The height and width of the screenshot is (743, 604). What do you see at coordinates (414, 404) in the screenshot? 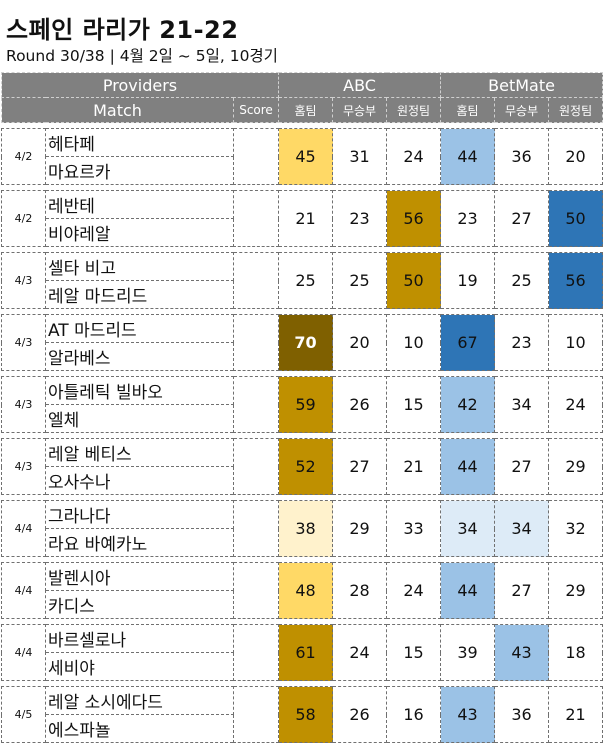
I see `abc-away-pct: 15` at bounding box center [414, 404].